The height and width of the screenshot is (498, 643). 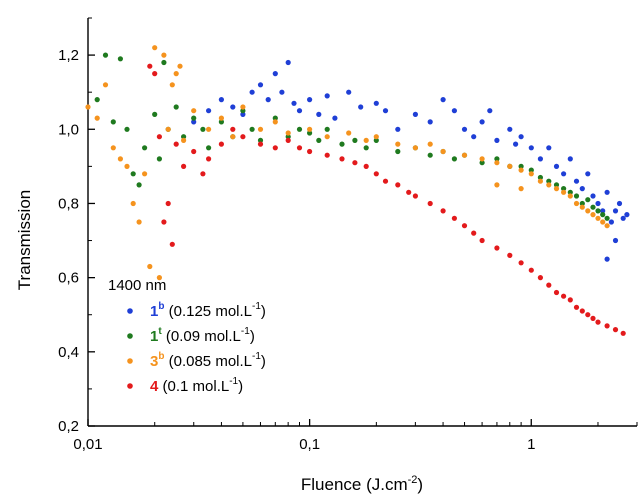 I want to click on x-tick-label-2: 1, so click(x=531, y=444).